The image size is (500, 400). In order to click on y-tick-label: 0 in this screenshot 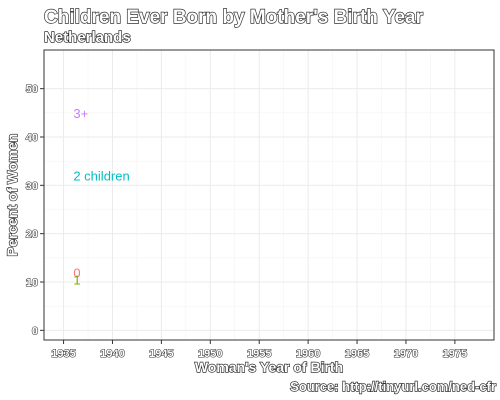, I will do `click(35, 331)`.